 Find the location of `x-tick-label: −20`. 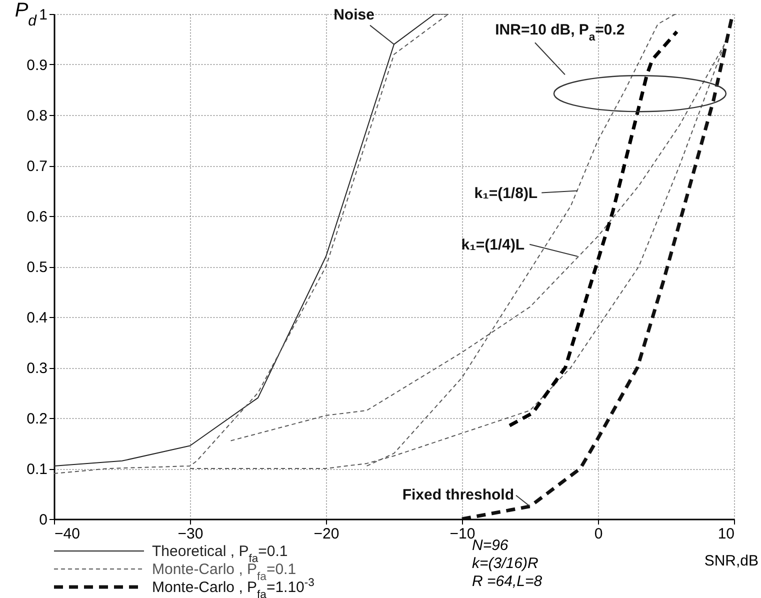

x-tick-label: −20 is located at coordinates (327, 534).